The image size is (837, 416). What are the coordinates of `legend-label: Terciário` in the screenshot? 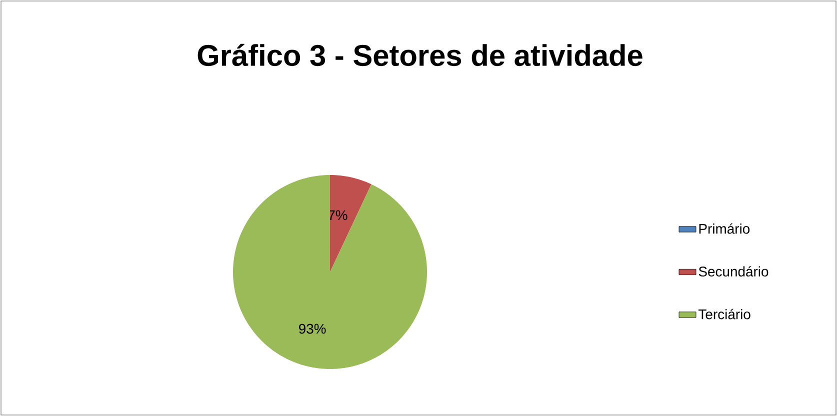 It's located at (724, 314).